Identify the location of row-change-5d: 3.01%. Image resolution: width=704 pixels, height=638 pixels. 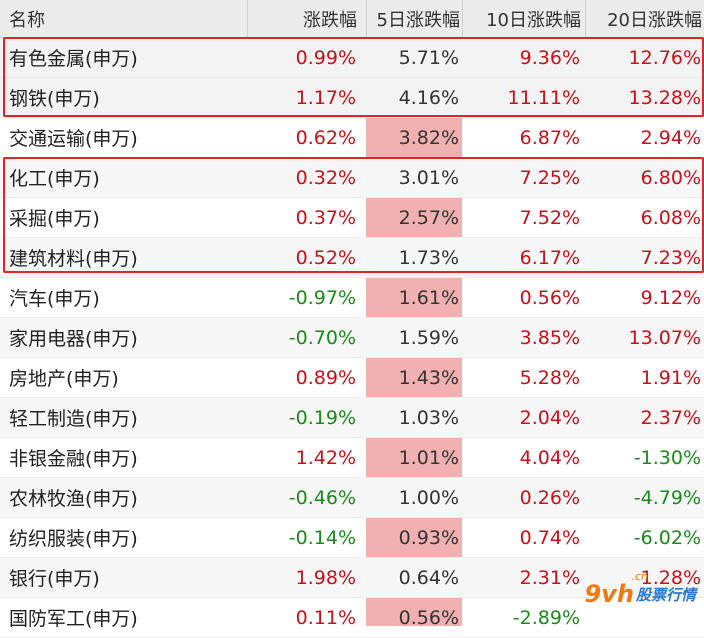
(428, 177).